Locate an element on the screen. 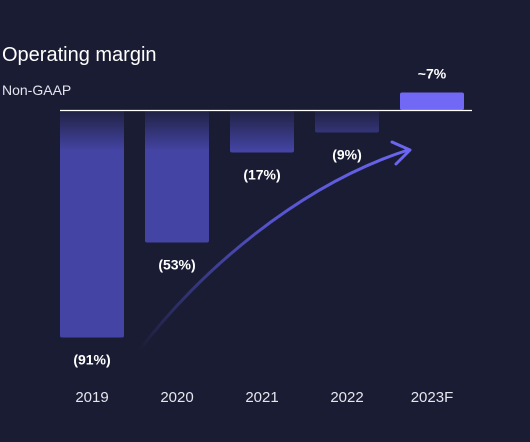  axis-shadow is located at coordinates (266, 131).